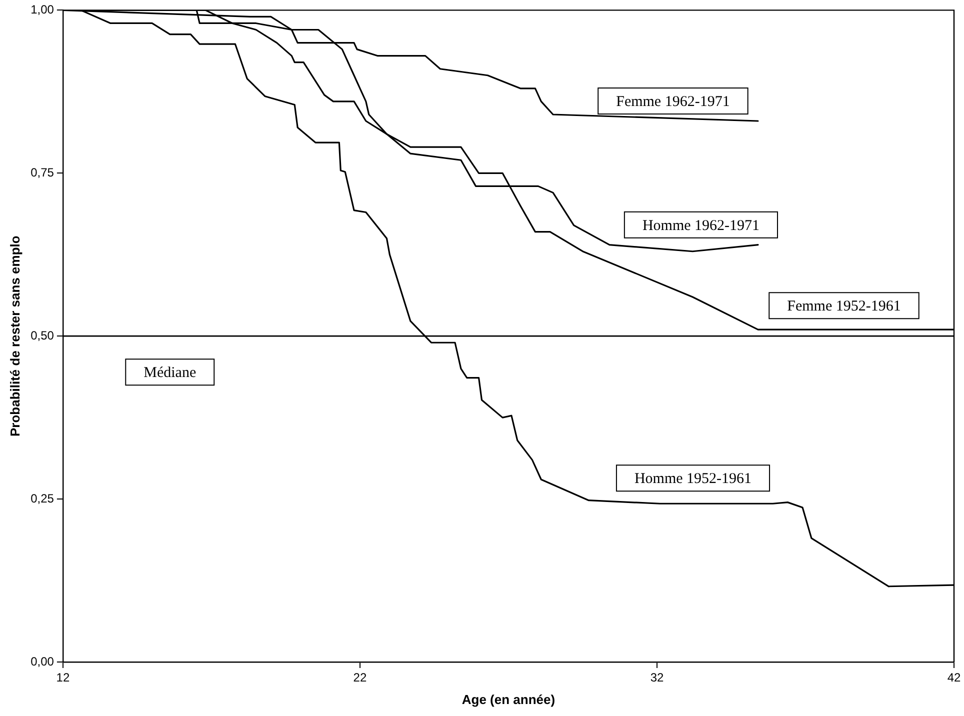 This screenshot has width=964, height=716. I want to click on series-label: Femme 1952-1961, so click(844, 306).